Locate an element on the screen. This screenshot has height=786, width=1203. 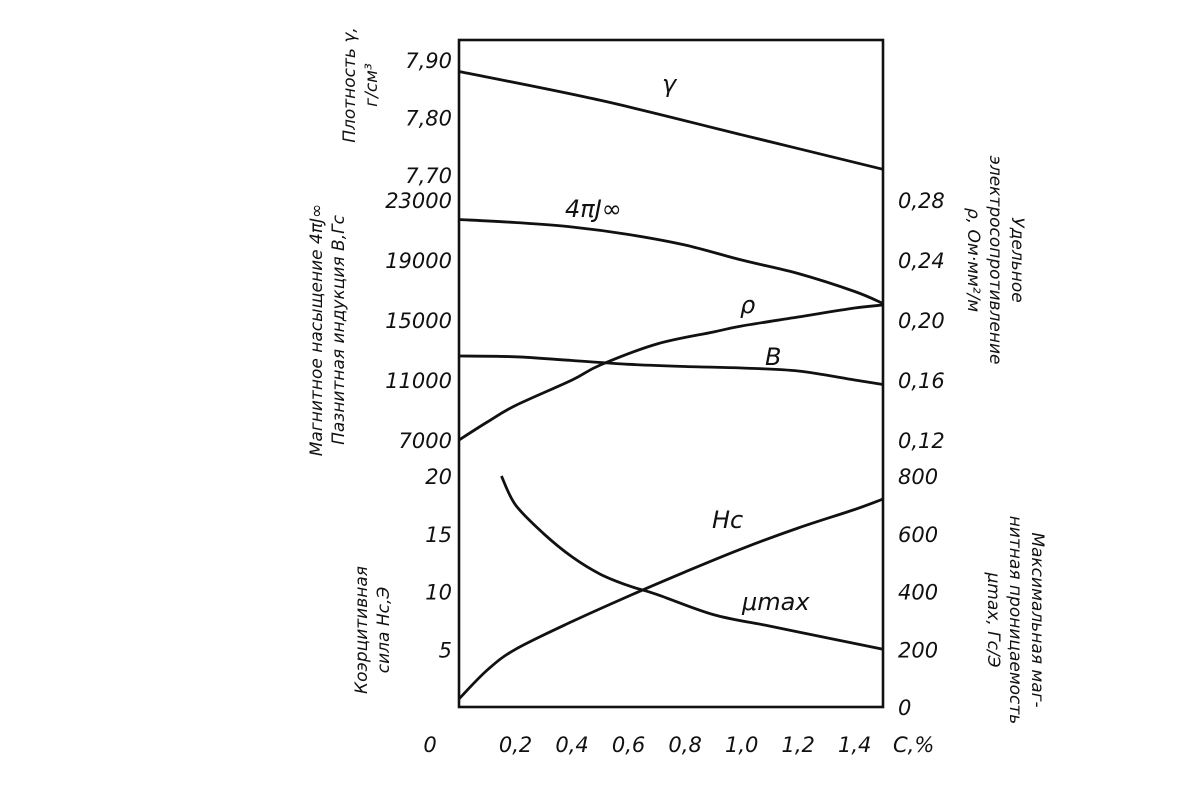
magnetic-tick-label: 15000 is located at coordinates (418, 321).